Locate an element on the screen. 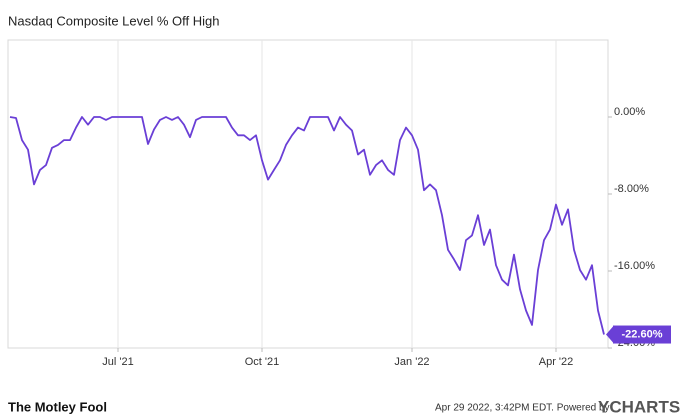 The image size is (700, 420). brand: The Motley Fool is located at coordinates (57, 406).